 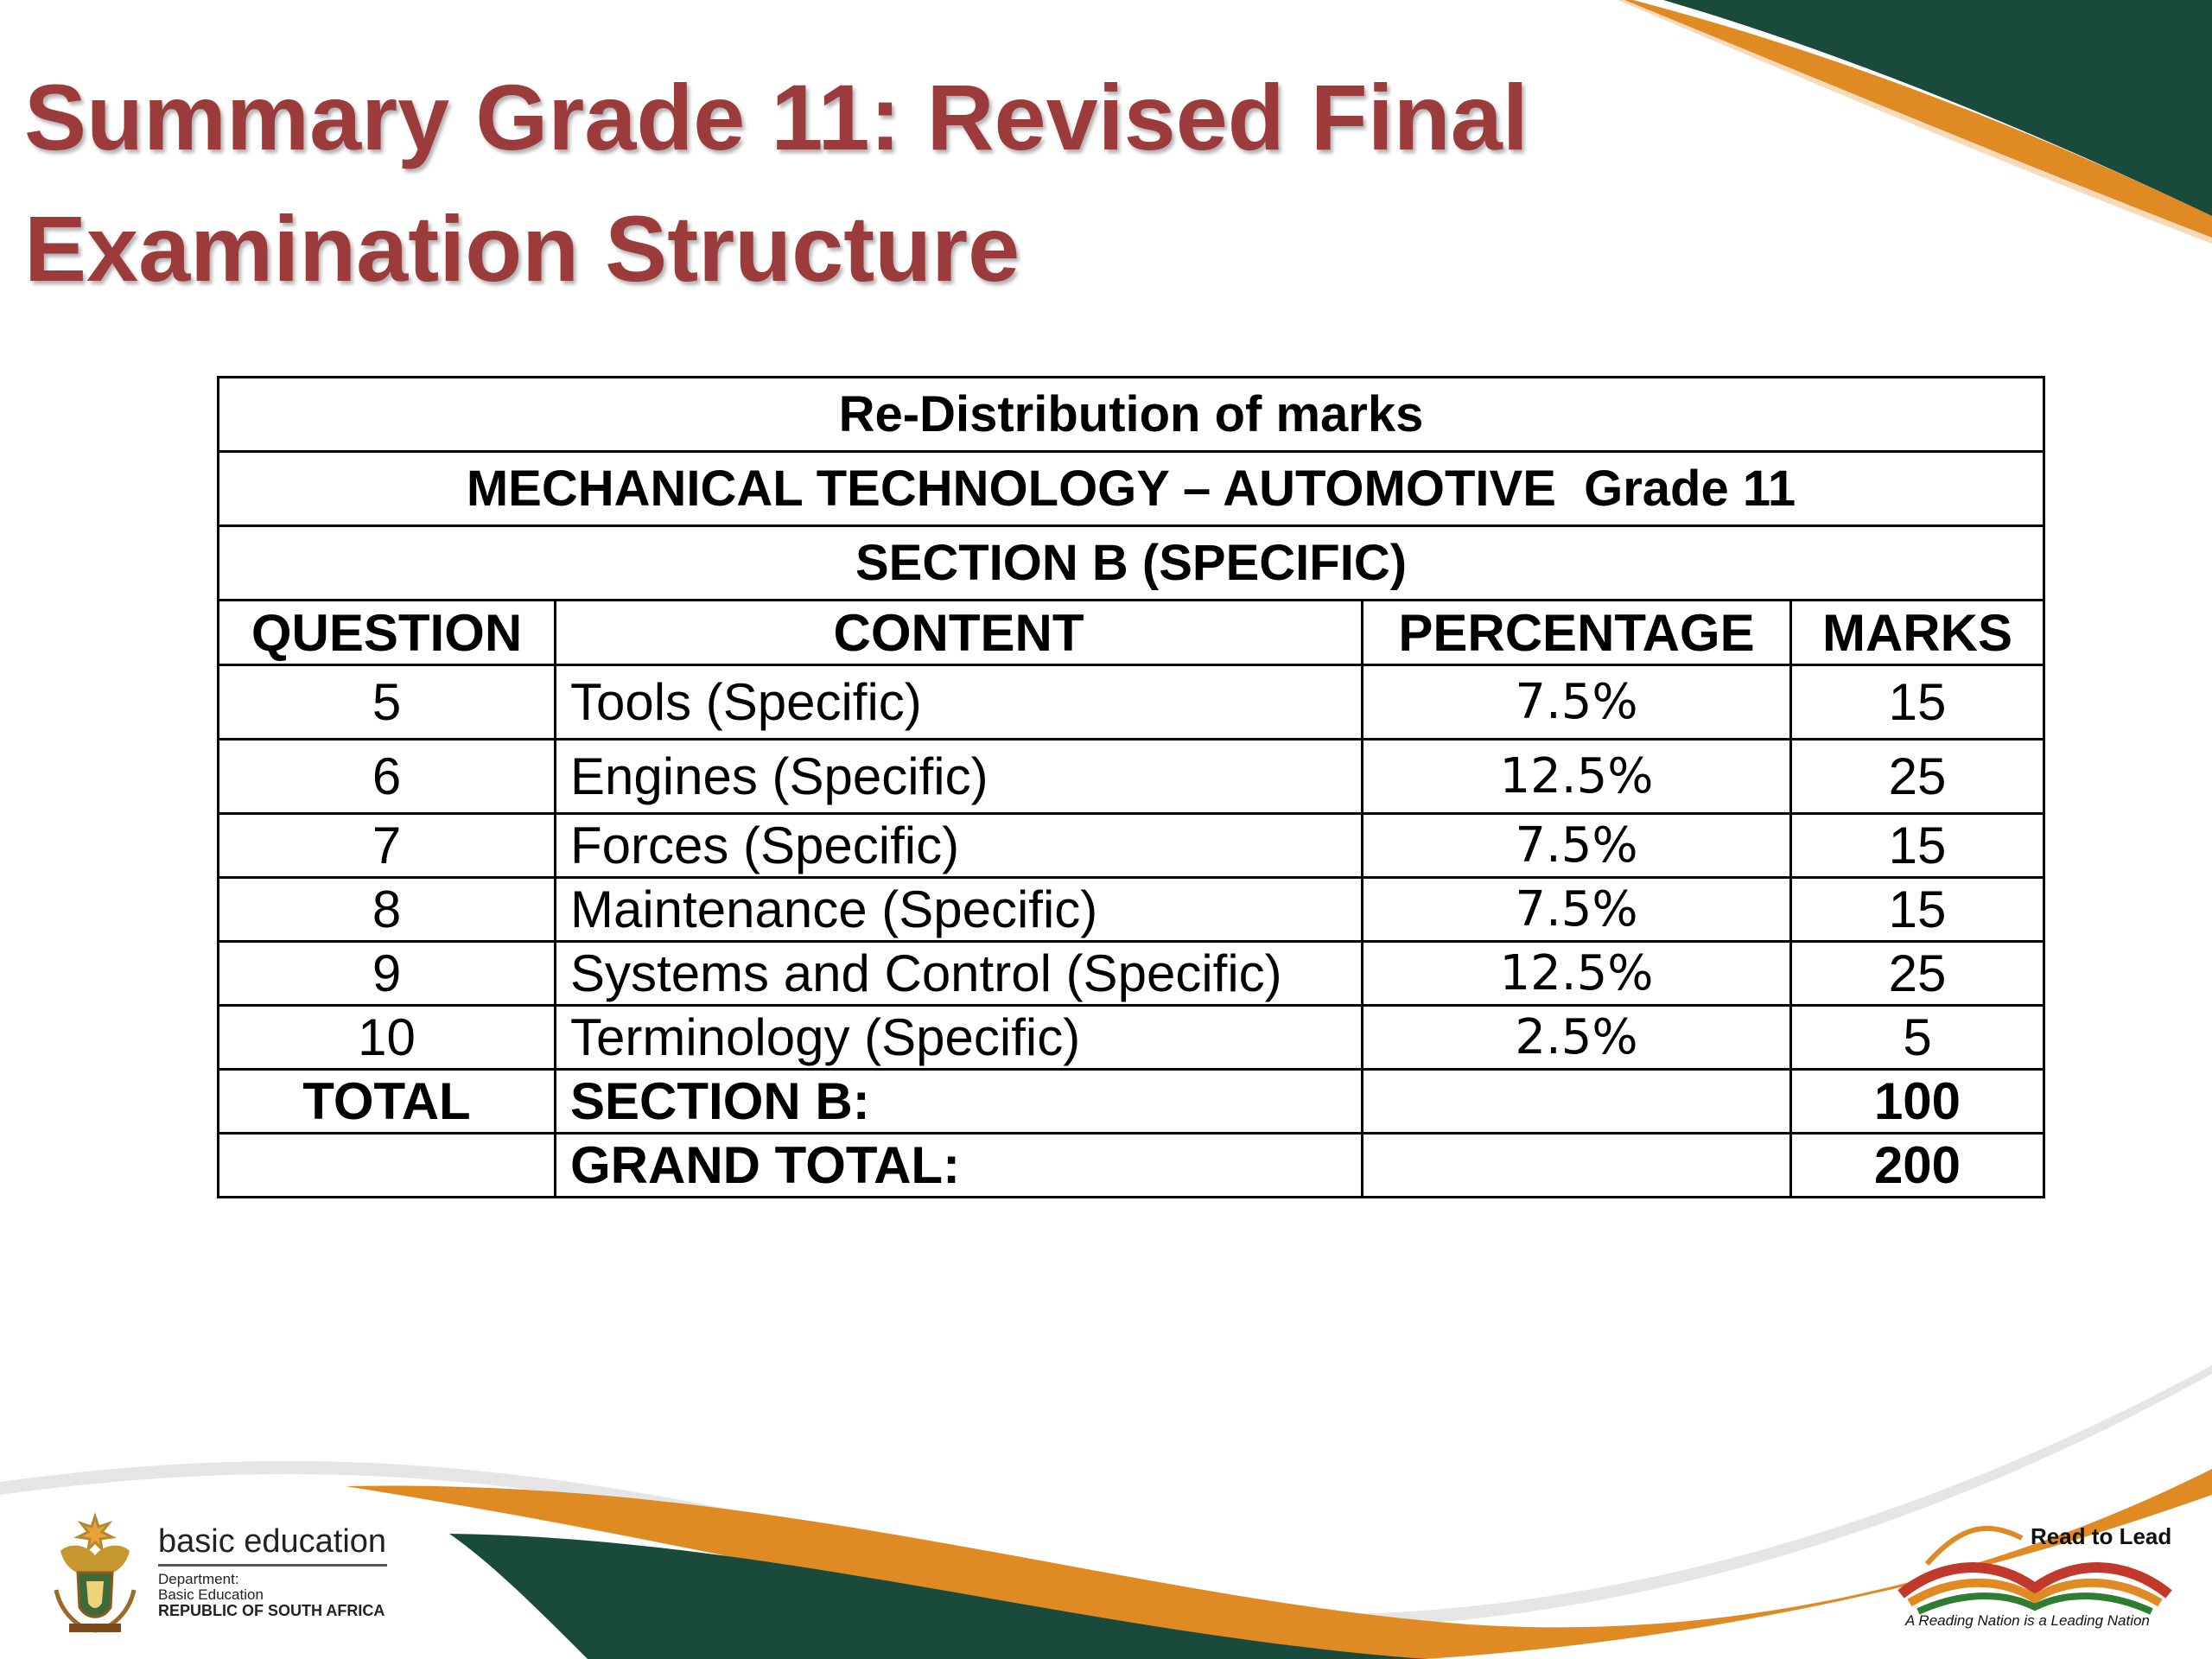 I want to click on title-line-2: Examination Structure, so click(x=522, y=248).